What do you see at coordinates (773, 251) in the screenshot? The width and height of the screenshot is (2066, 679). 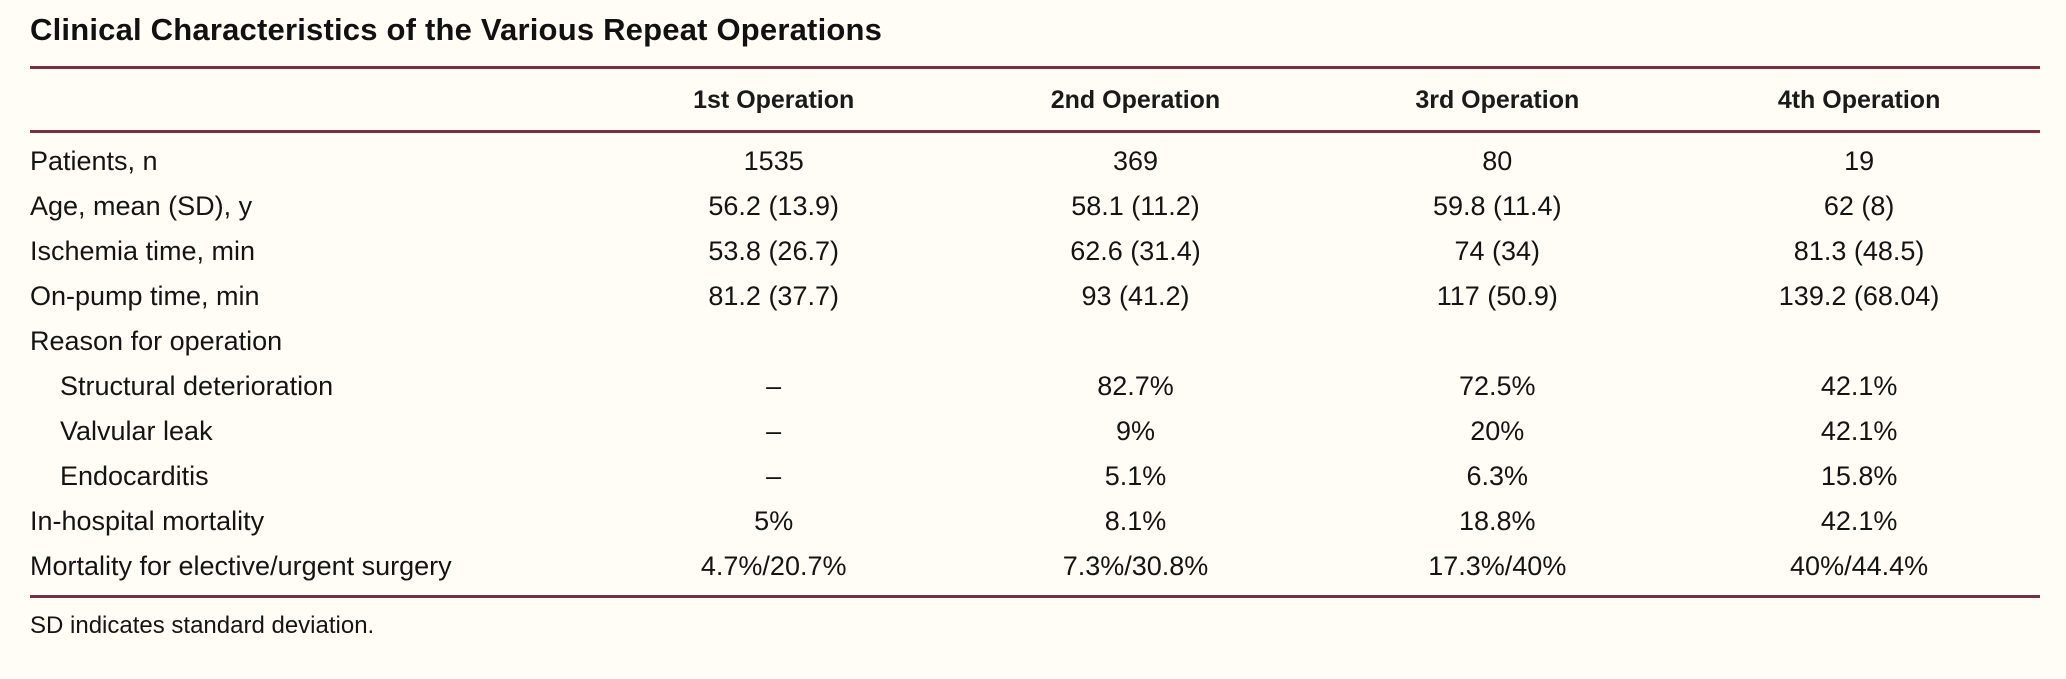 I see `cell: 53.8 (26.7)` at bounding box center [773, 251].